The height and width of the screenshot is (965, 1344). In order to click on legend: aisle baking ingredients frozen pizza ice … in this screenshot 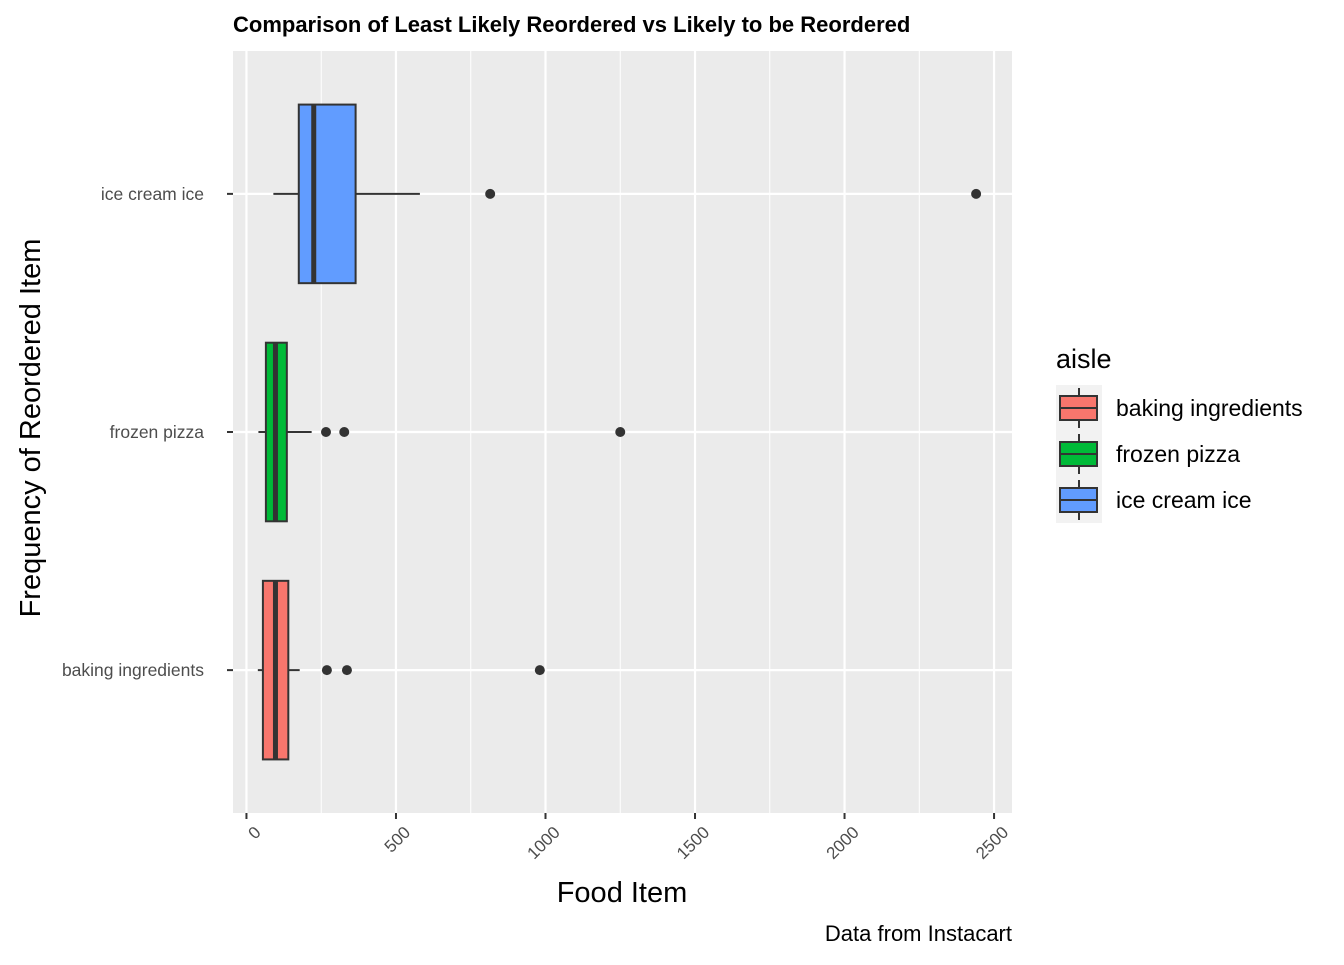, I will do `click(1179, 433)`.